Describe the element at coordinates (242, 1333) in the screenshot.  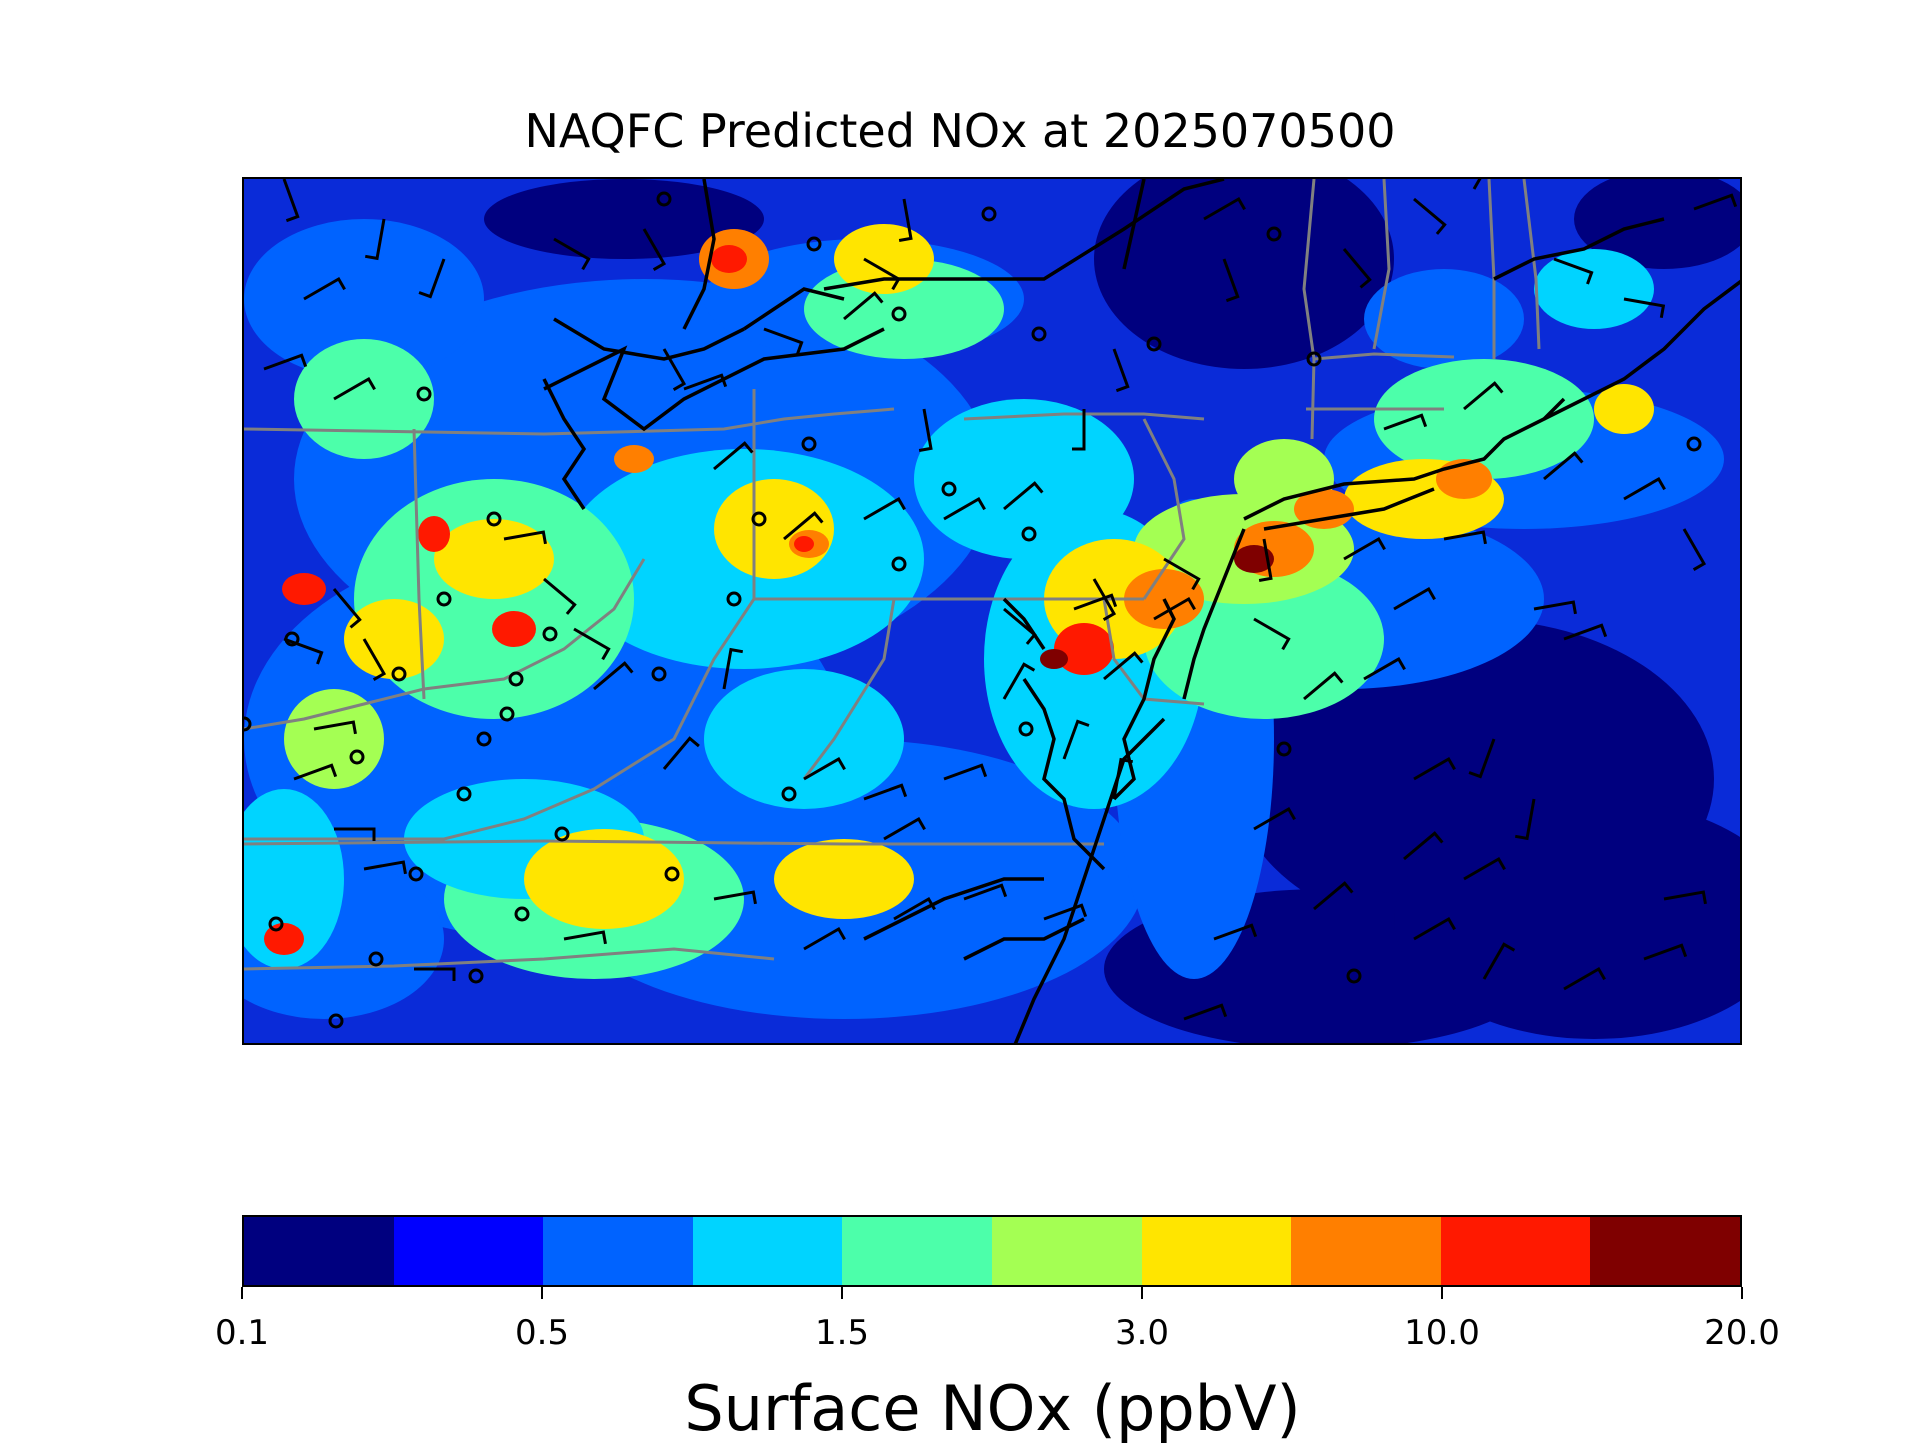
I see `colorbar-tick-label: 0.1` at that location.